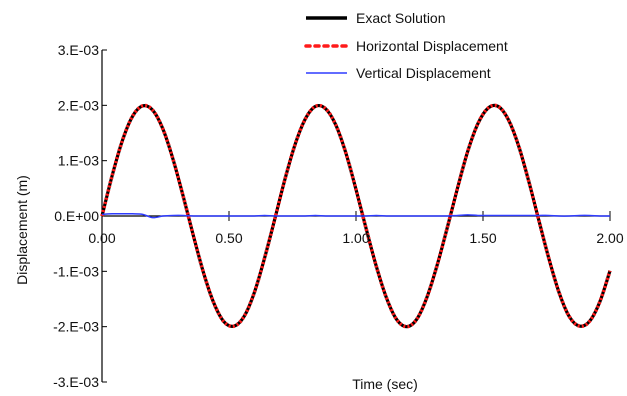  Describe the element at coordinates (482, 238) in the screenshot. I see `x-tick-label: 1.50` at that location.